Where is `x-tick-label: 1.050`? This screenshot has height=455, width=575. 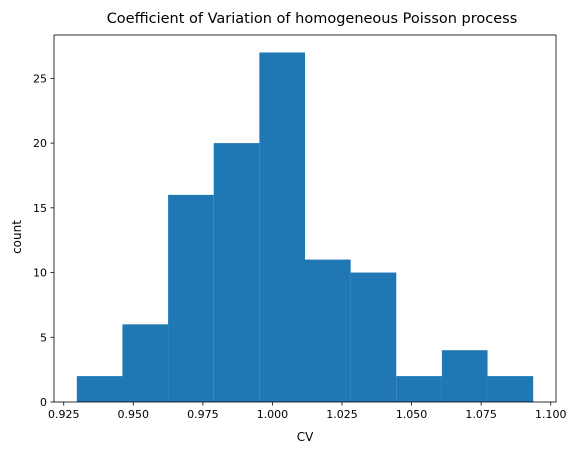
x-tick-label: 1.050 is located at coordinates (412, 414).